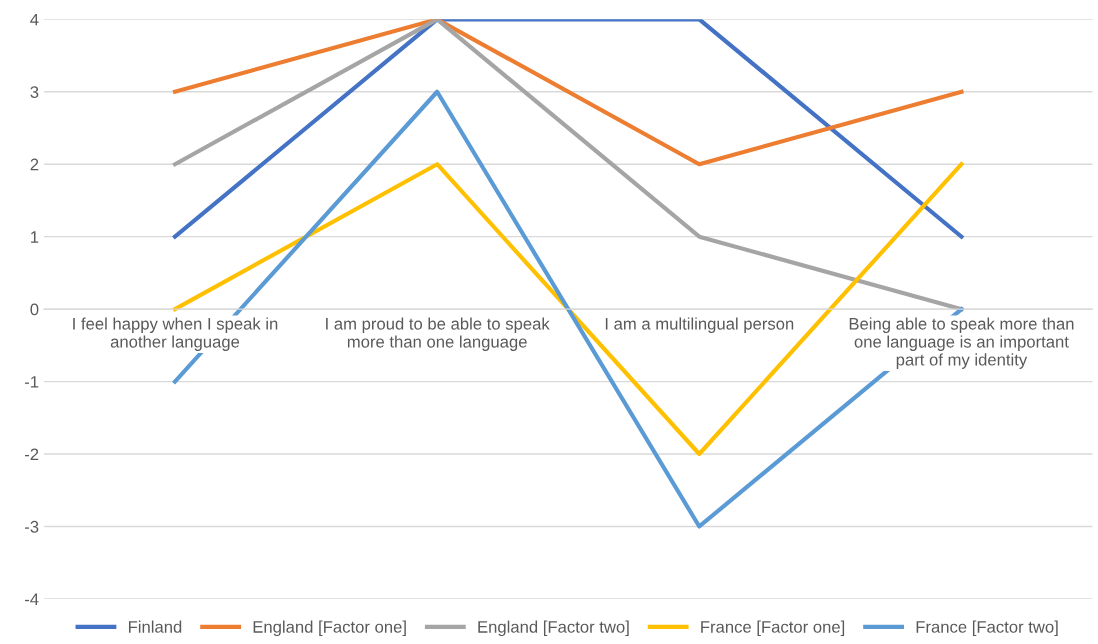  Describe the element at coordinates (35, 237) in the screenshot. I see `y-tick-label: 1` at that location.